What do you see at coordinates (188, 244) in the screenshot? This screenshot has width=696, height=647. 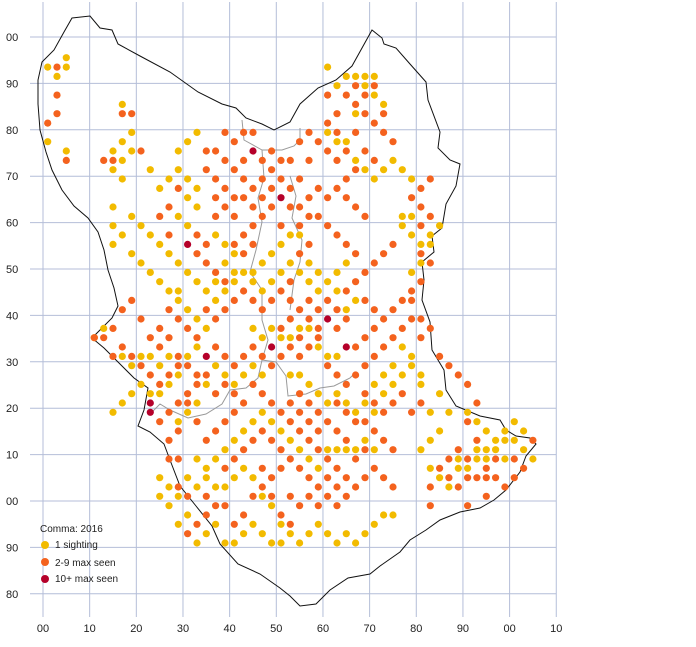 I see `record-dot-10-plus-max` at bounding box center [188, 244].